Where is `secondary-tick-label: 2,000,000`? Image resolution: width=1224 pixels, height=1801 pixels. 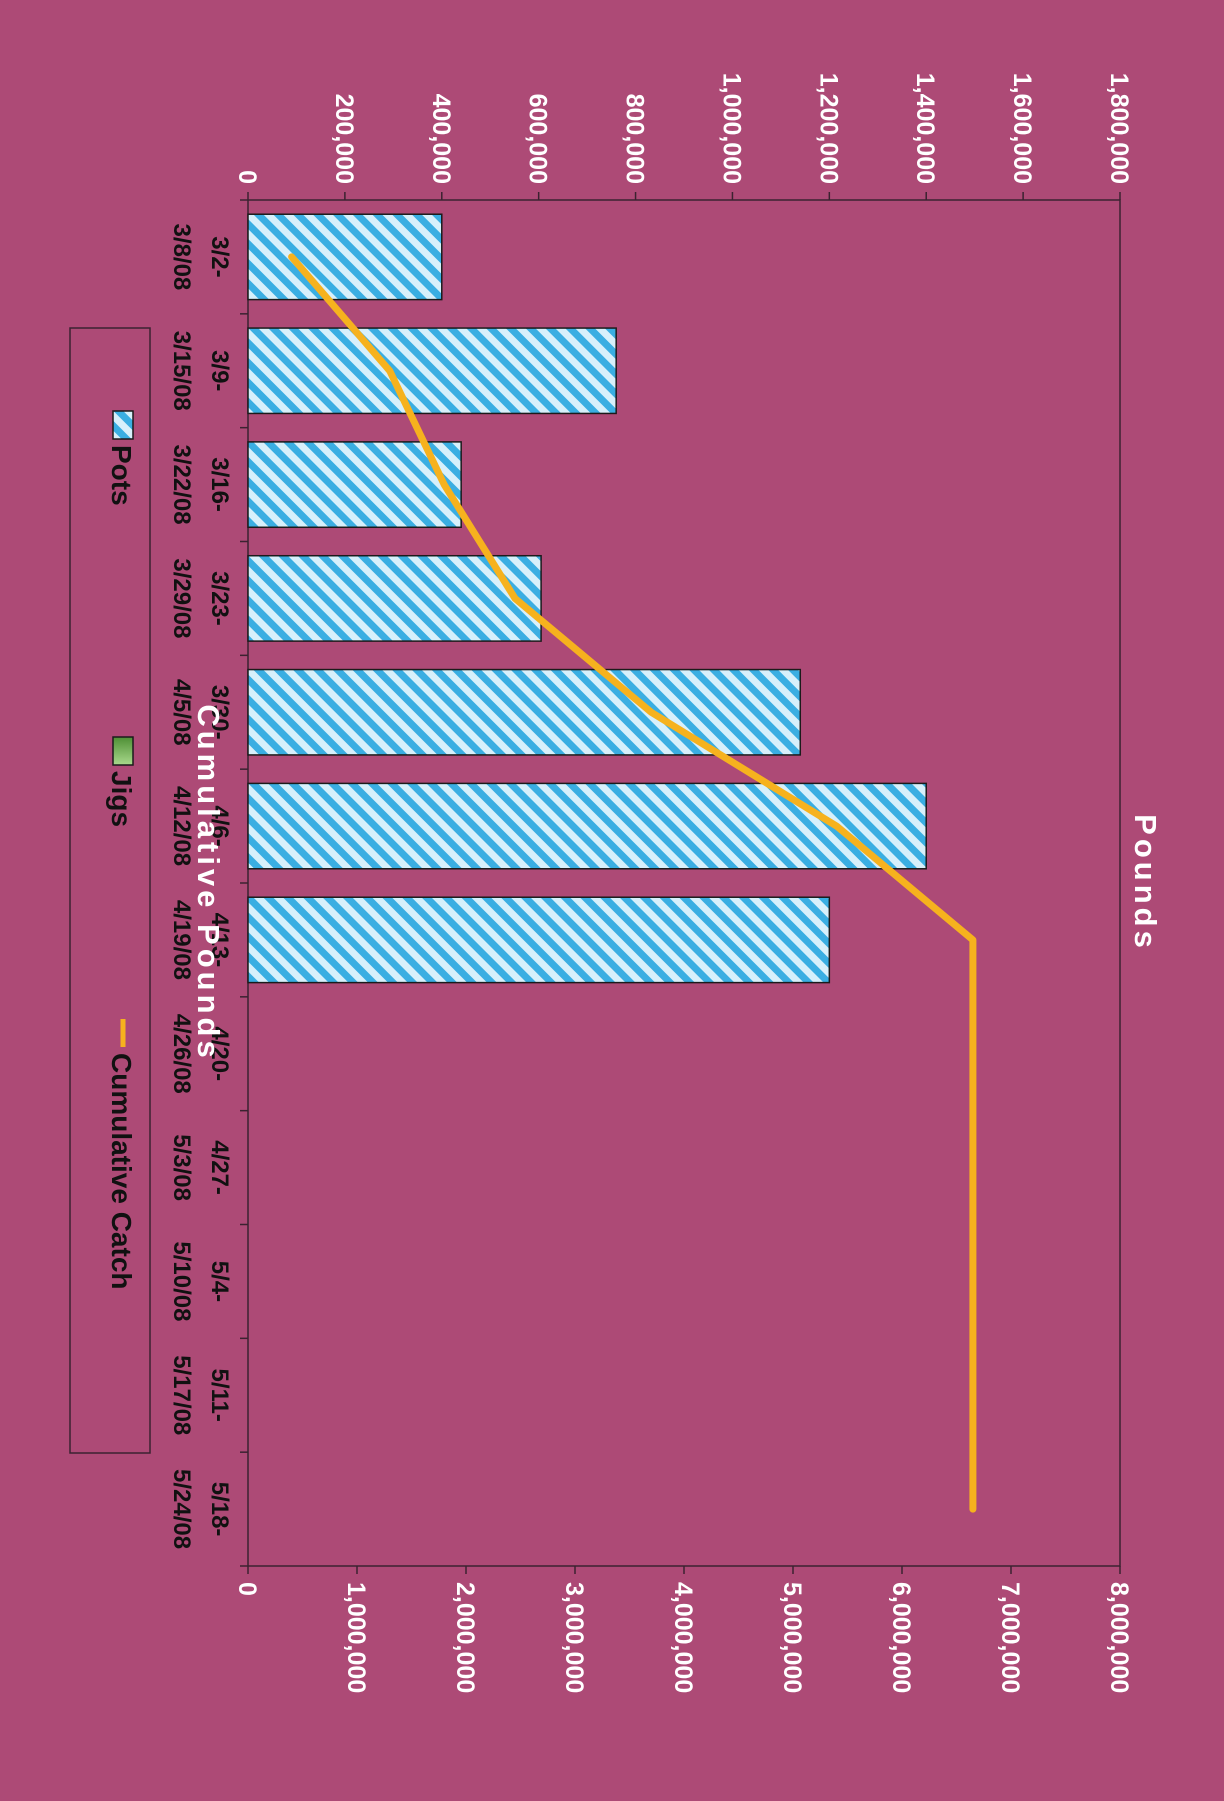
secondary-tick-label: 2,000,000 is located at coordinates (465, 1637).